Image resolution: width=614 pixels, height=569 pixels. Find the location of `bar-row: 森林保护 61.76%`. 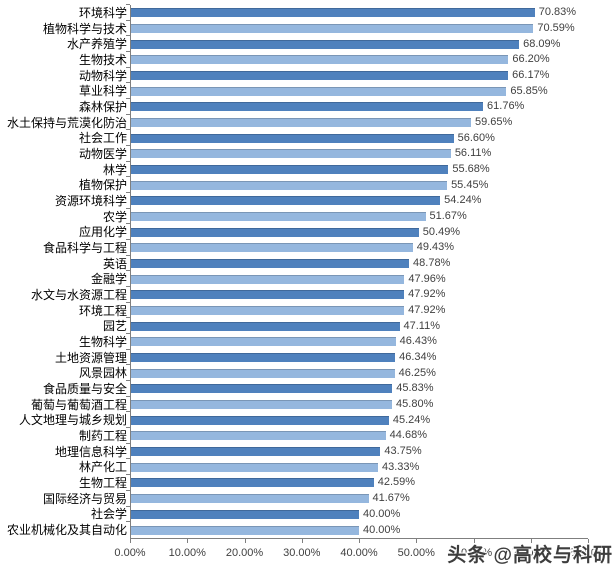

bar-row: 森林保护 61.76% is located at coordinates (293, 106).